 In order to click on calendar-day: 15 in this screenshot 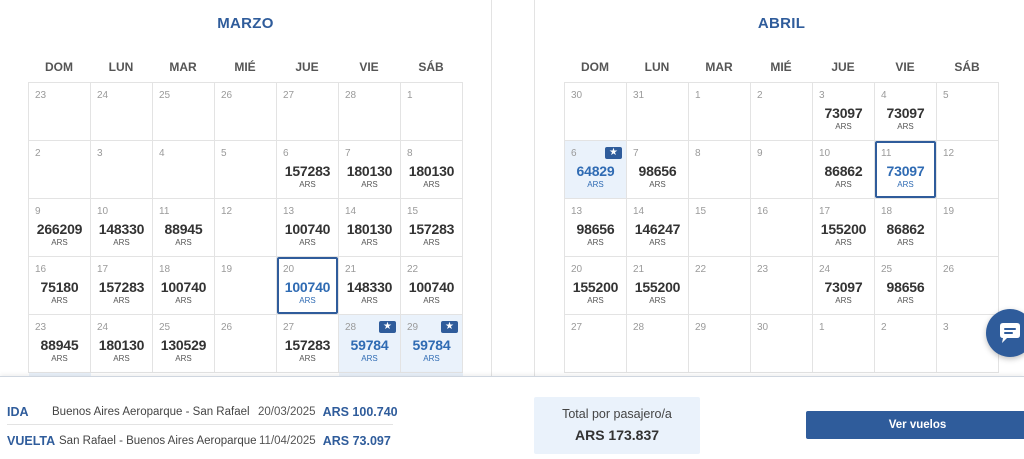, I will do `click(720, 228)`.